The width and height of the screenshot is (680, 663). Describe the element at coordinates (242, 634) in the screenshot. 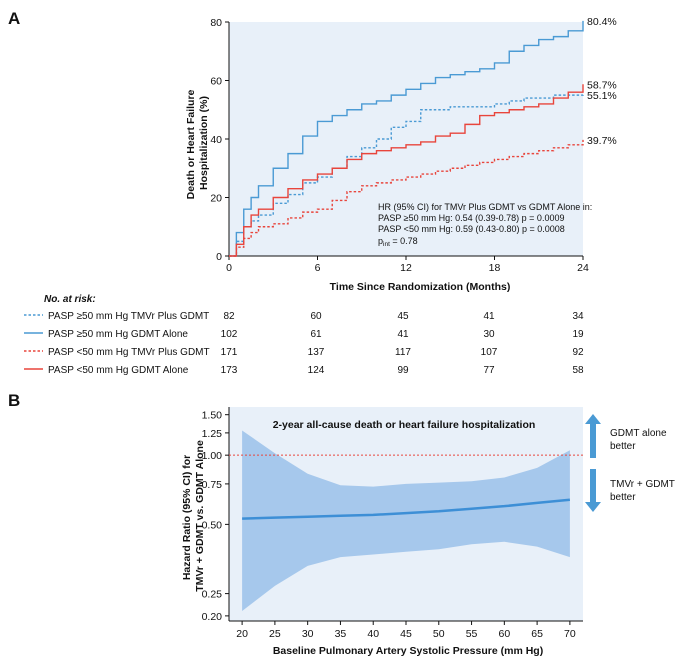

I see `panel-b-xtick-label: 20` at that location.